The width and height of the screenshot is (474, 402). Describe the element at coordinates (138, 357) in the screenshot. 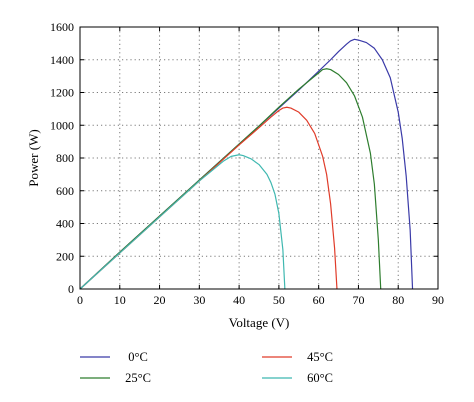

I see `legend-label: 0°C` at that location.